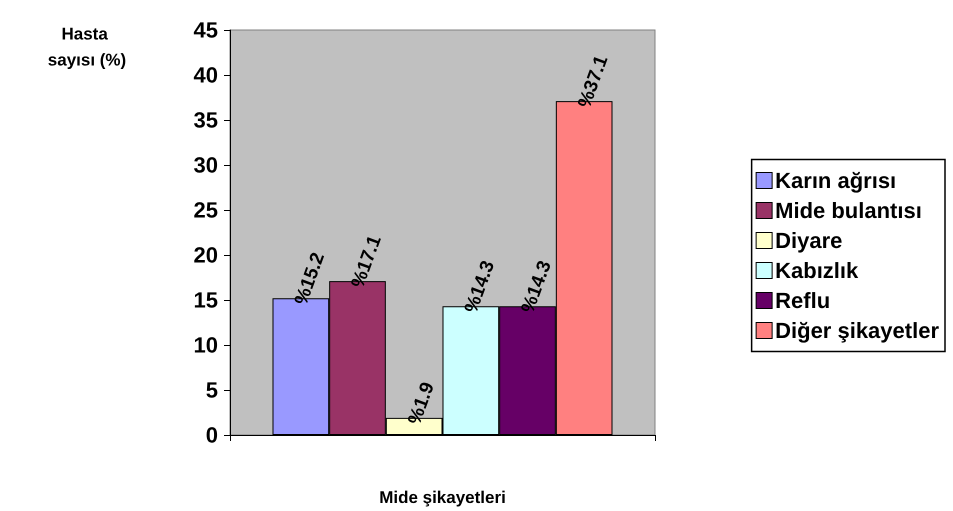  What do you see at coordinates (802, 300) in the screenshot?
I see `legend-label: Reflu` at bounding box center [802, 300].